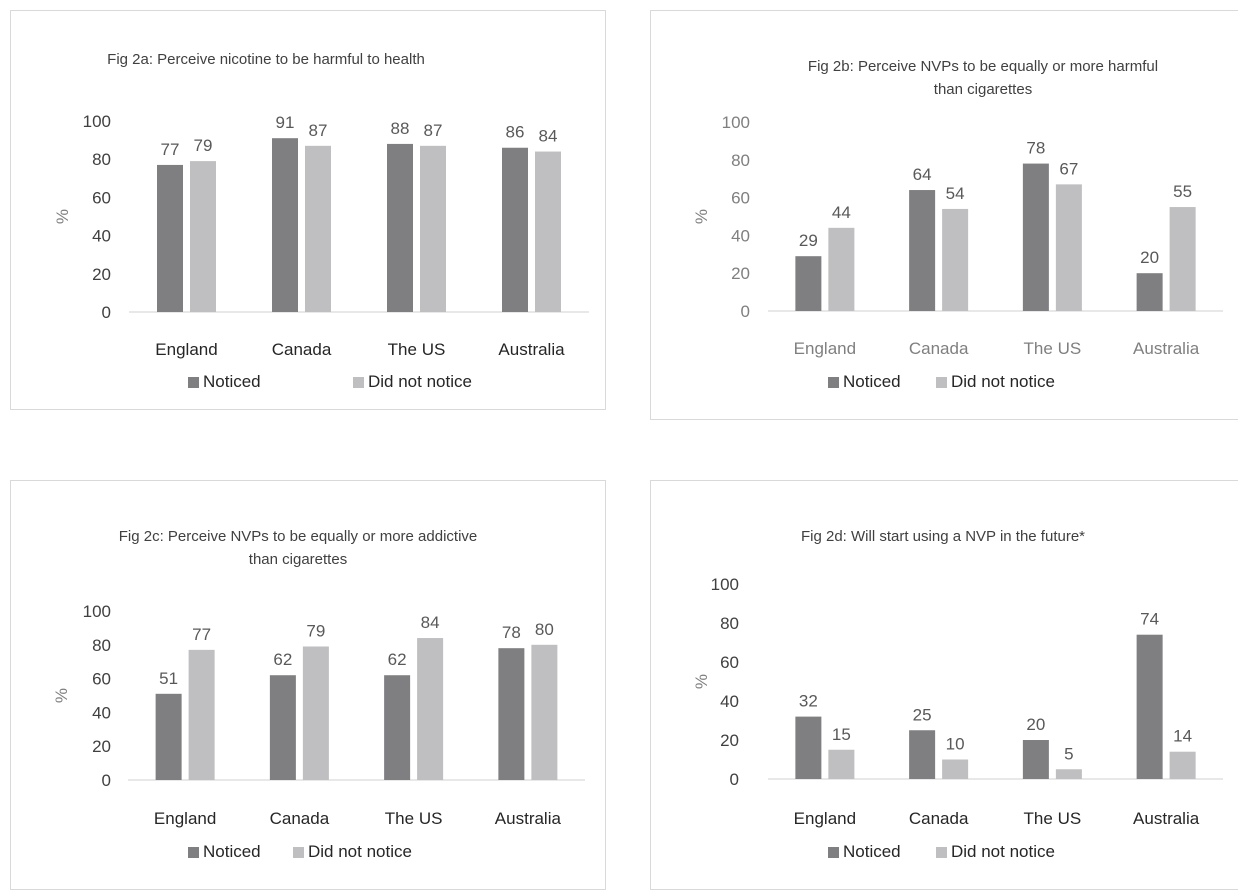 The image size is (1238, 891). Describe the element at coordinates (841, 734) in the screenshot. I see `data-label: 15` at that location.